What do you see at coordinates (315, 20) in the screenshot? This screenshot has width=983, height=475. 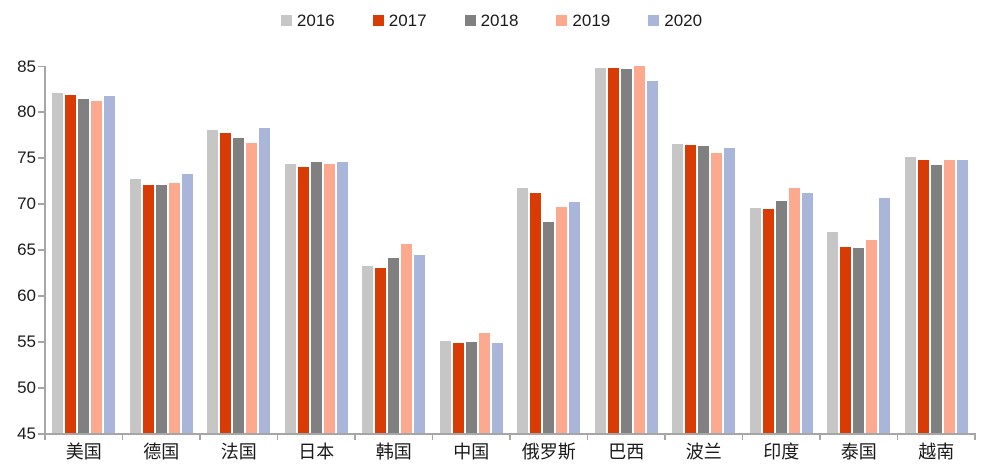 I see `legend-label: 2016` at bounding box center [315, 20].